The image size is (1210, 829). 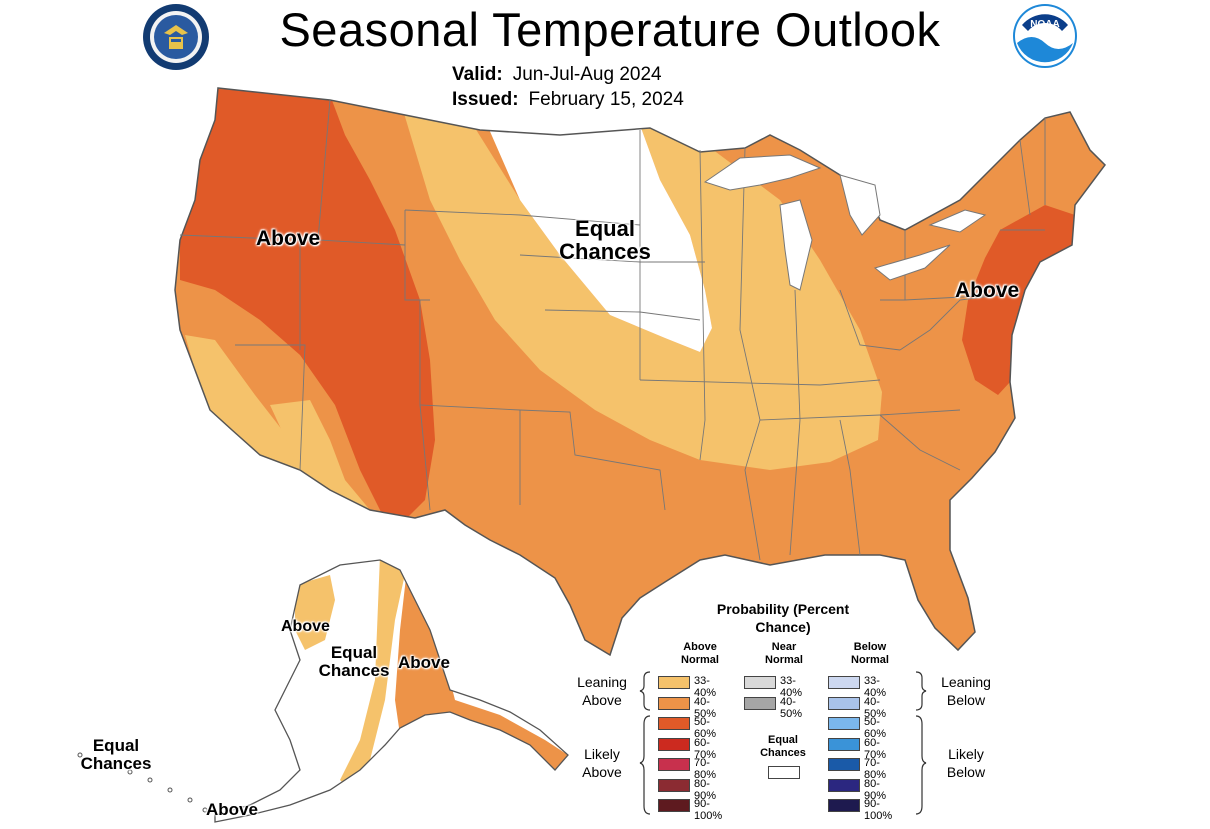 What do you see at coordinates (966, 691) in the screenshot?
I see `legend-leaning-below: Leaning Below` at bounding box center [966, 691].